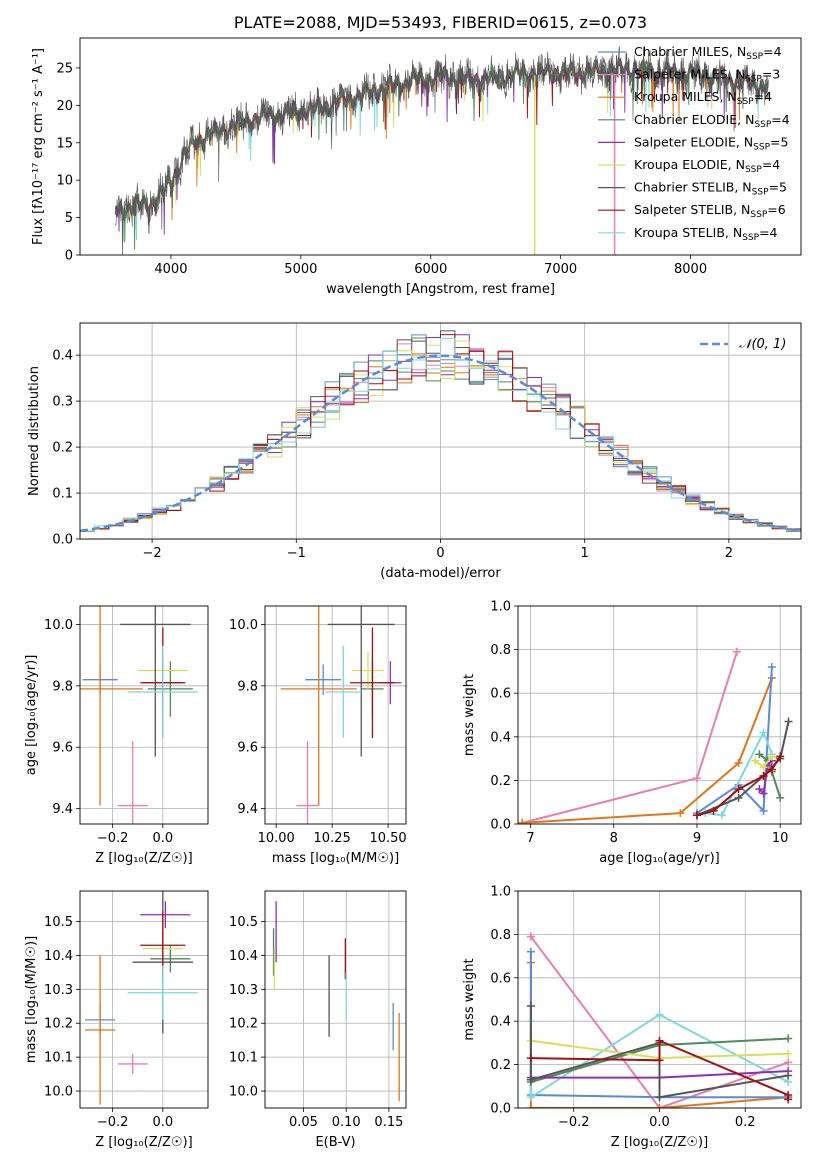 This screenshot has width=819, height=1170. I want to click on y-tick-label: 10.5, so click(58, 922).